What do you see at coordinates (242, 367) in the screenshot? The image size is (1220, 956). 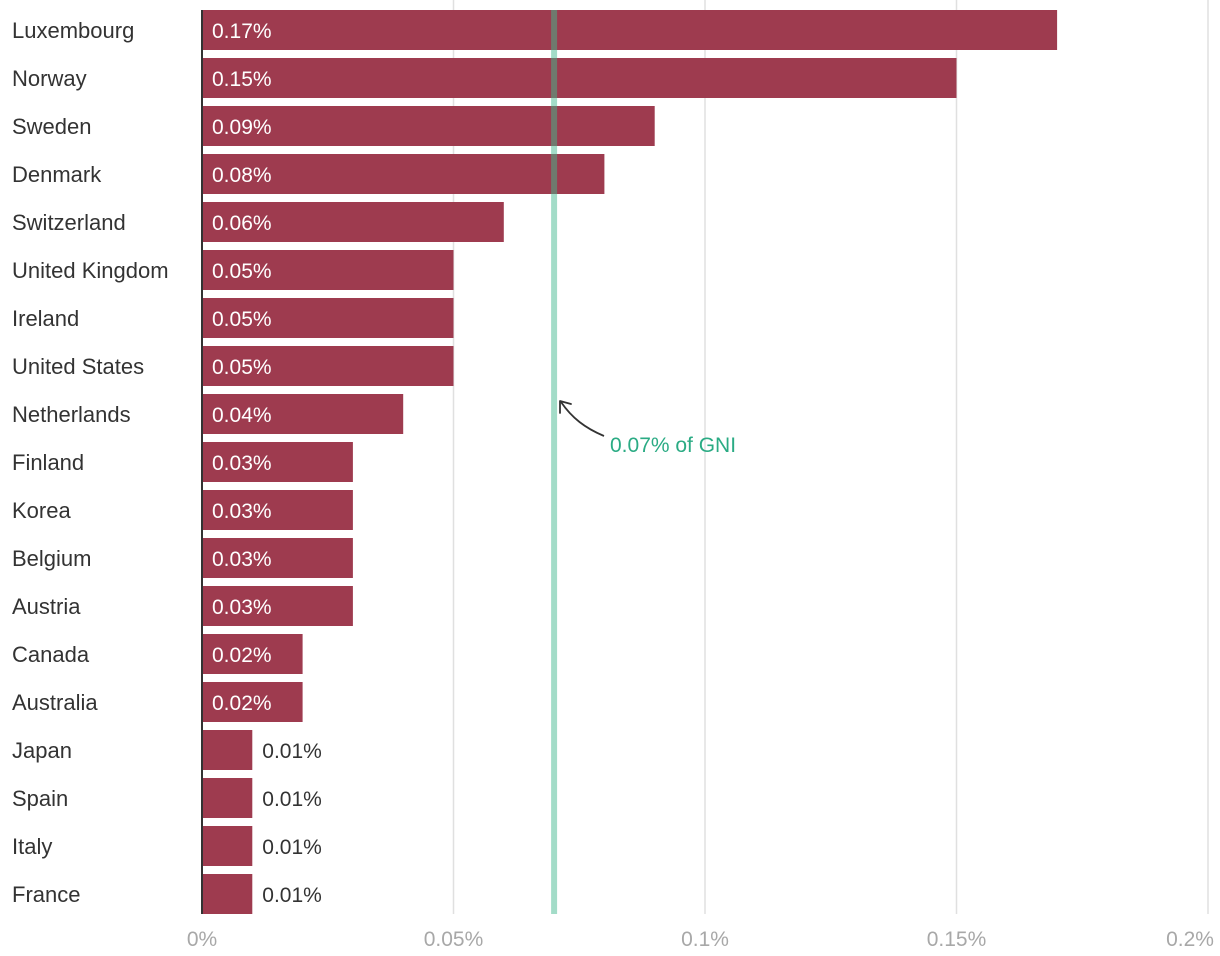 I see `data-label-united-states: 0.05%` at bounding box center [242, 367].